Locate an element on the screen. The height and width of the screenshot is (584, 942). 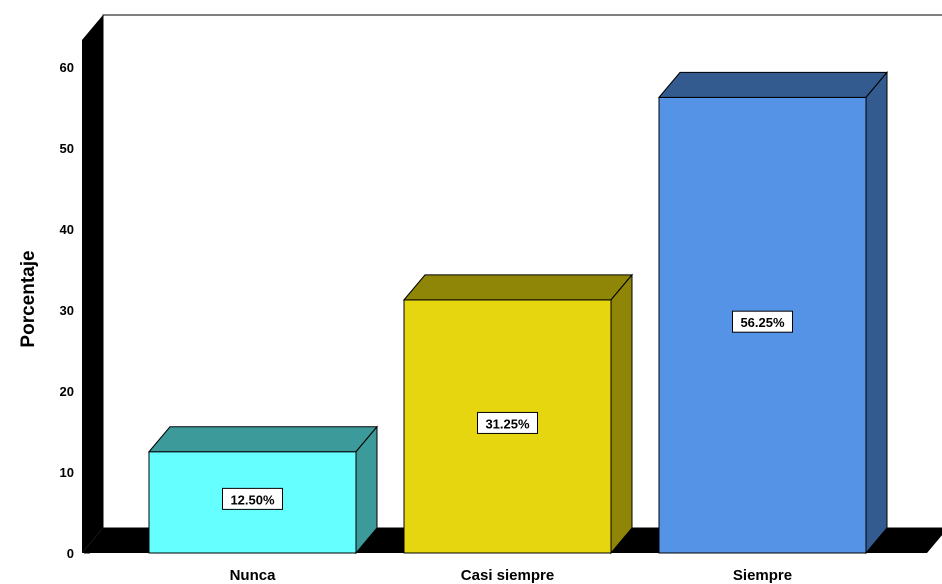
x-category-label: Casi siempre is located at coordinates (507, 575).